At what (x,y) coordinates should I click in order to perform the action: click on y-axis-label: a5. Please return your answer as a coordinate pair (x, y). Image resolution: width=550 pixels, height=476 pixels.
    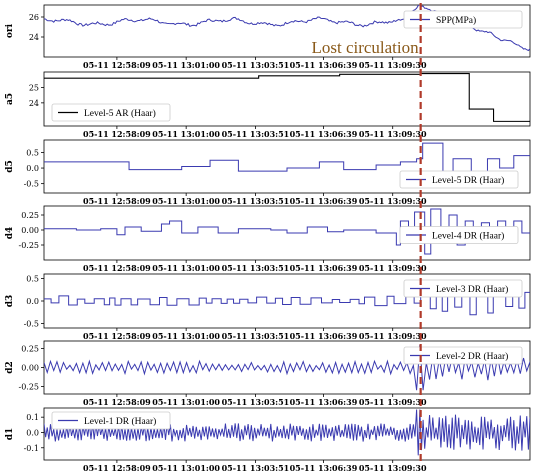
    Looking at the image, I should click on (10, 99).